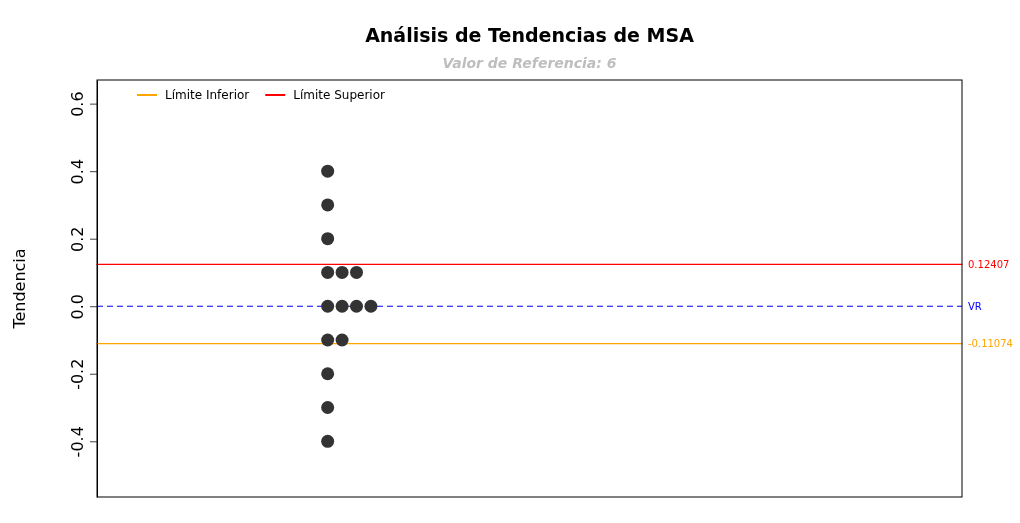 This screenshot has width=1020, height=523. Describe the element at coordinates (77, 239) in the screenshot. I see `y-tick-label: 0.2` at that location.